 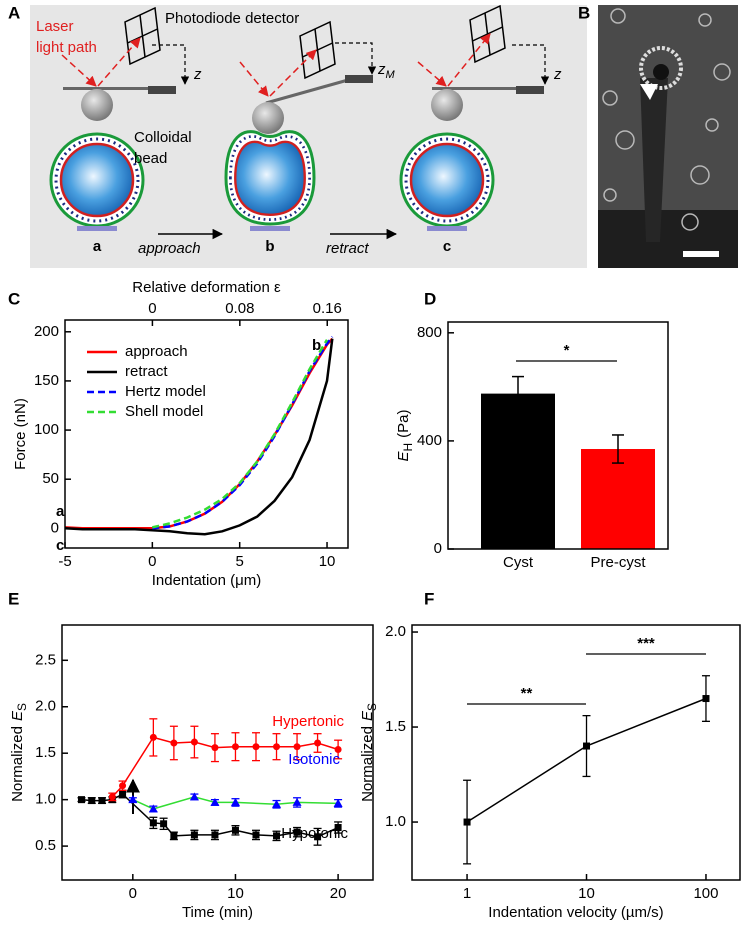 I want to click on x2-tick-label: 0, so click(x=152, y=308).